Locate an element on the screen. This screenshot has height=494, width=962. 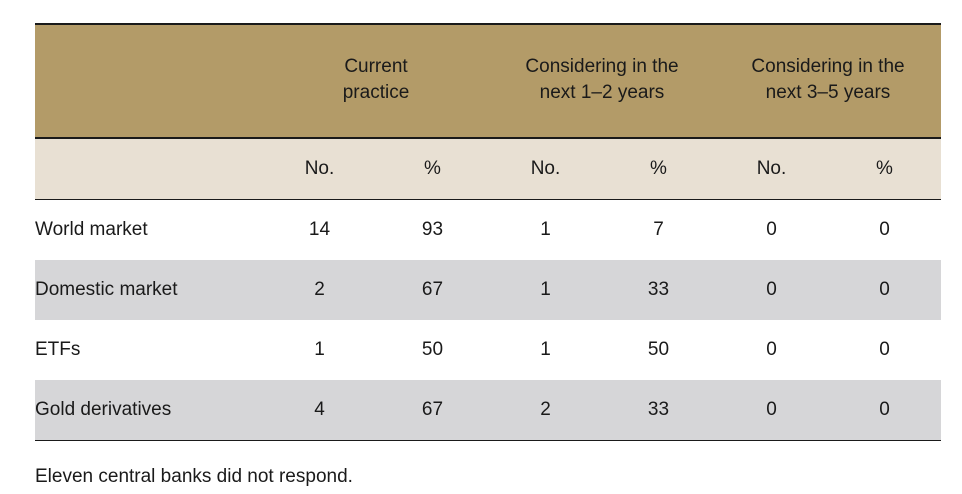
subheader-row: No. % No. % No. % is located at coordinates (488, 169).